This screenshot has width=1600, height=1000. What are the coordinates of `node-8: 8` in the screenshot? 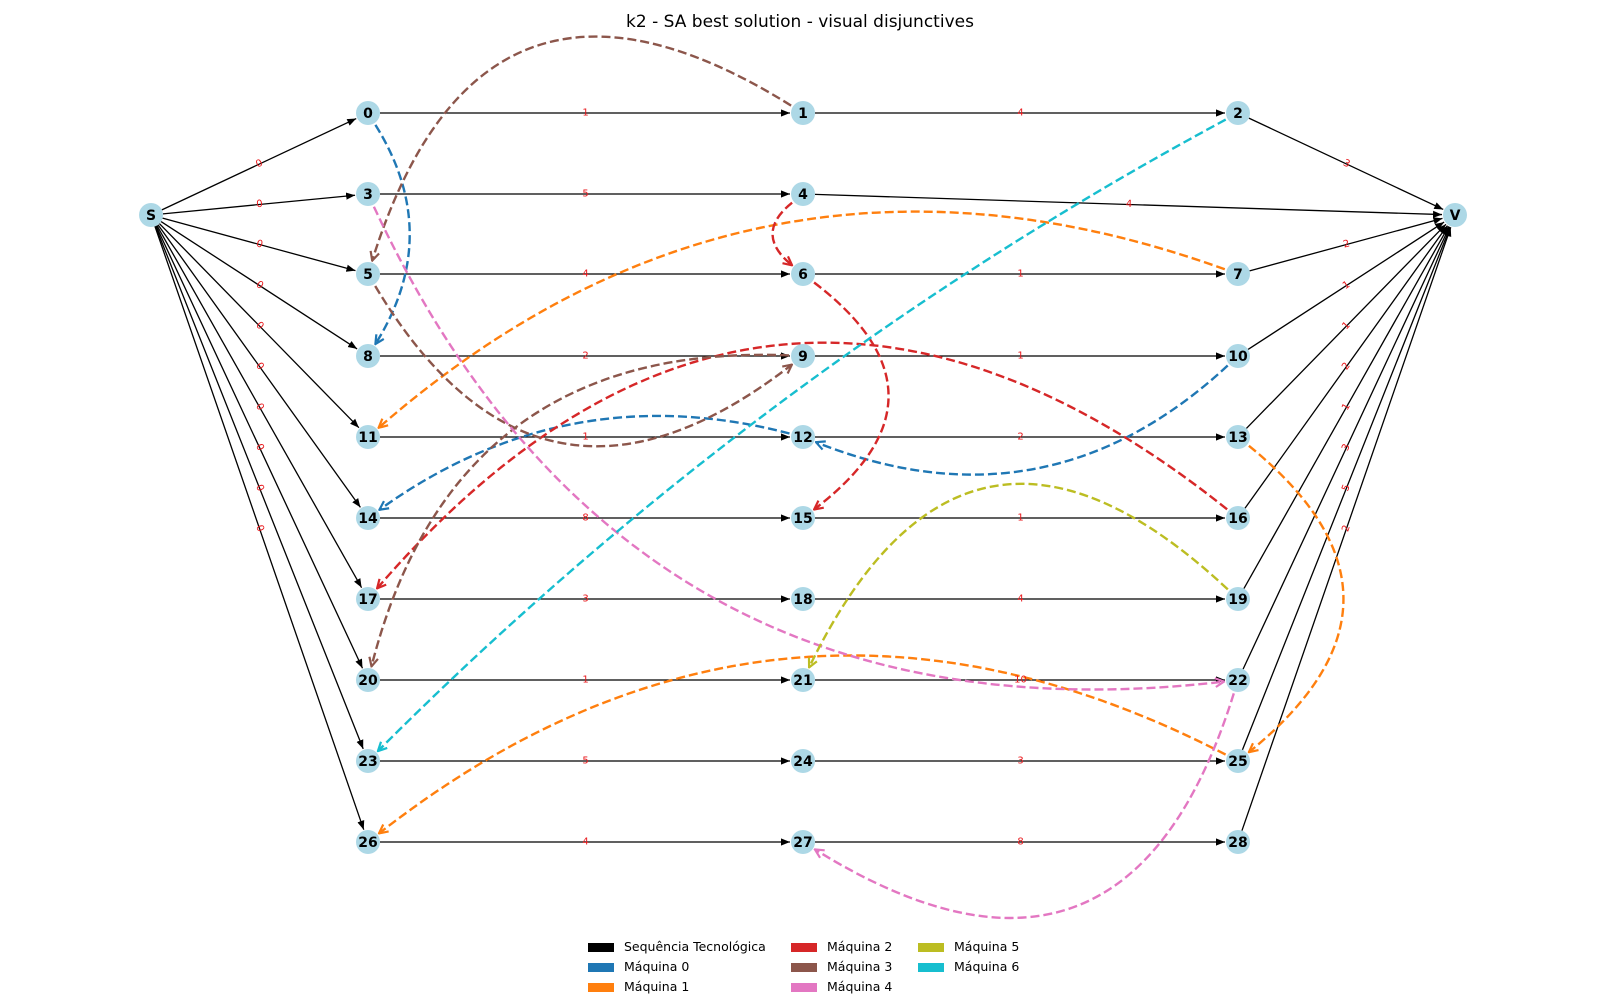 It's located at (368, 356).